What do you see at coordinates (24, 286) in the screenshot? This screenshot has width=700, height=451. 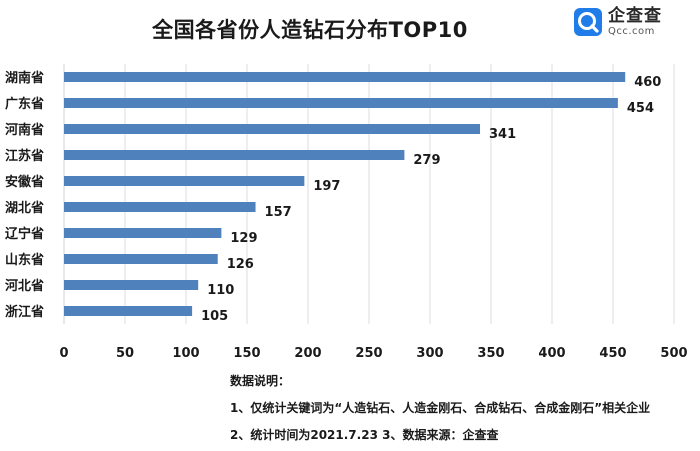 I see `category-label: 河北省` at bounding box center [24, 286].